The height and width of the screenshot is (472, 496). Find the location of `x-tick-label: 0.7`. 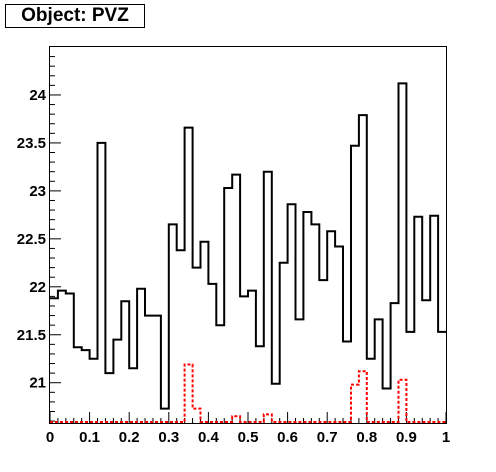

x-tick-label: 0.7 is located at coordinates (327, 437).